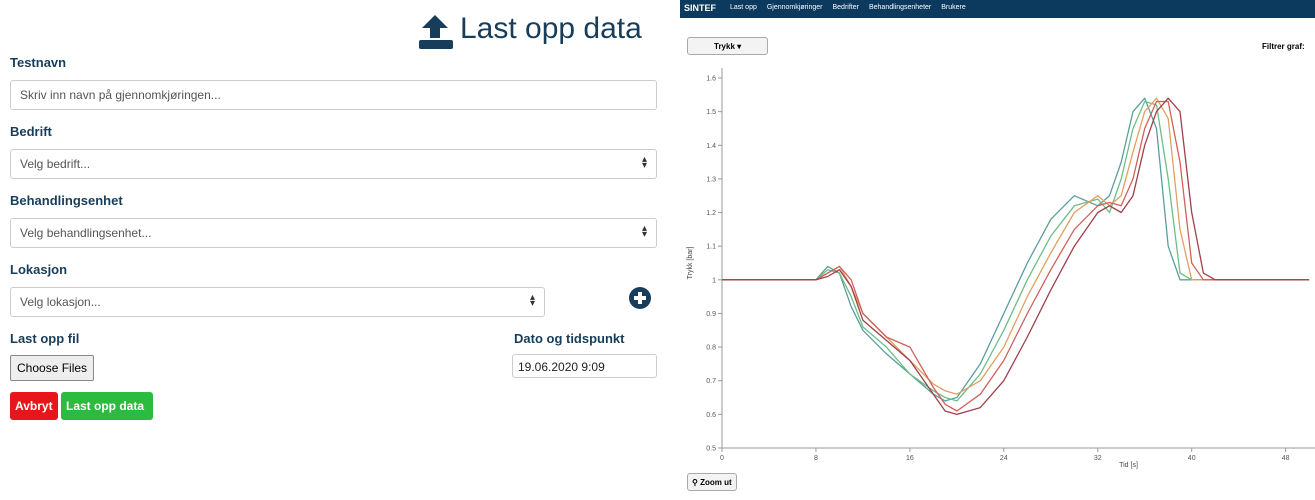 Image resolution: width=1315 pixels, height=500 pixels. I want to click on nav-link: Behandlingsenheter, so click(900, 7).